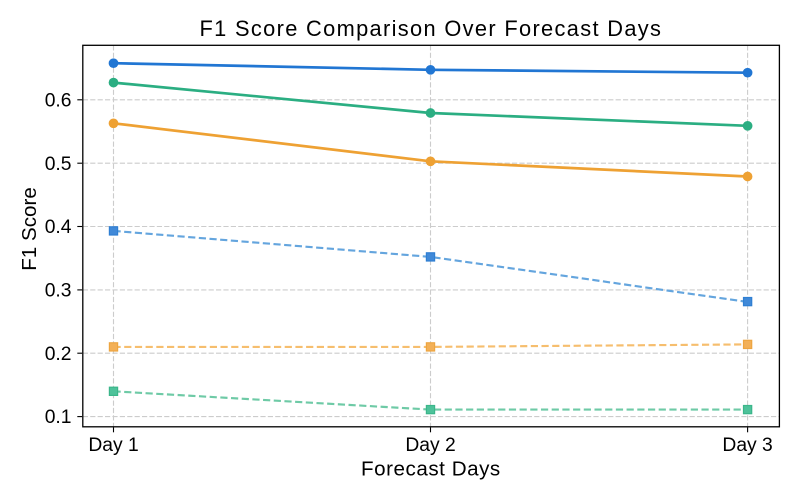 This screenshot has width=800, height=500. I want to click on svg-text: 0.6, so click(58, 100).